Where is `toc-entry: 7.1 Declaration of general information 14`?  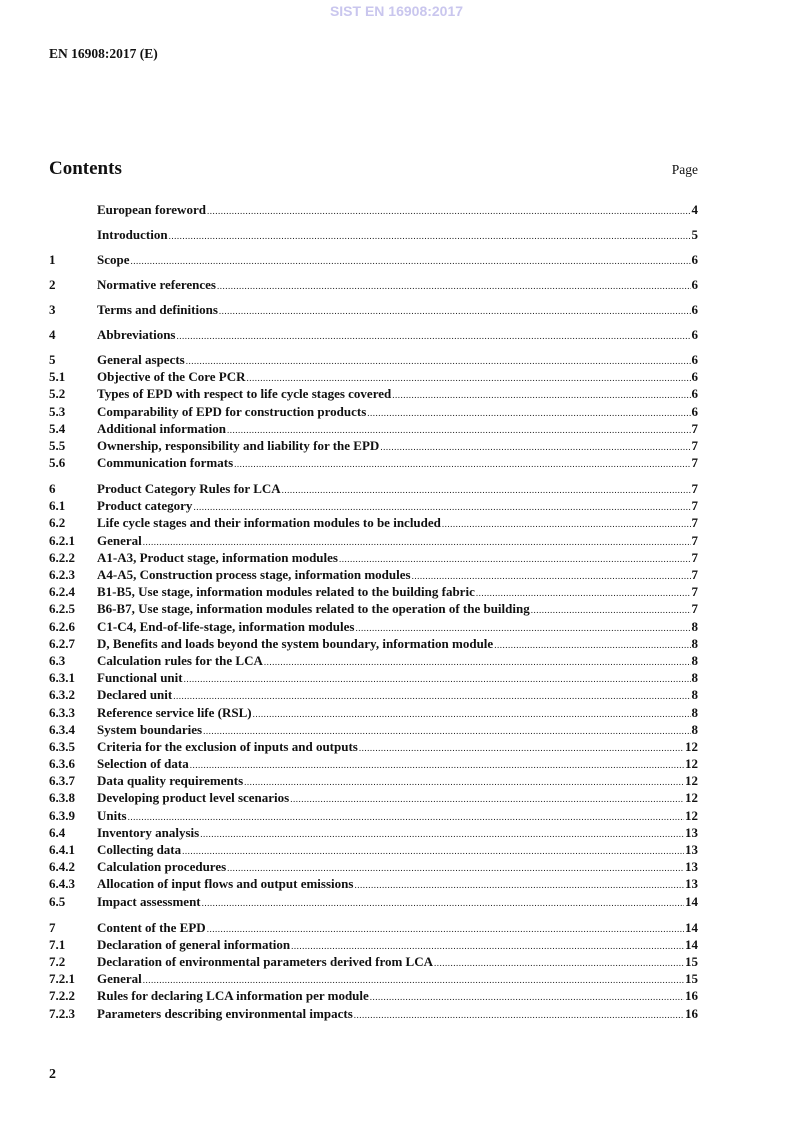
toc-entry: 7.1 Declaration of general information 14 is located at coordinates (373, 944).